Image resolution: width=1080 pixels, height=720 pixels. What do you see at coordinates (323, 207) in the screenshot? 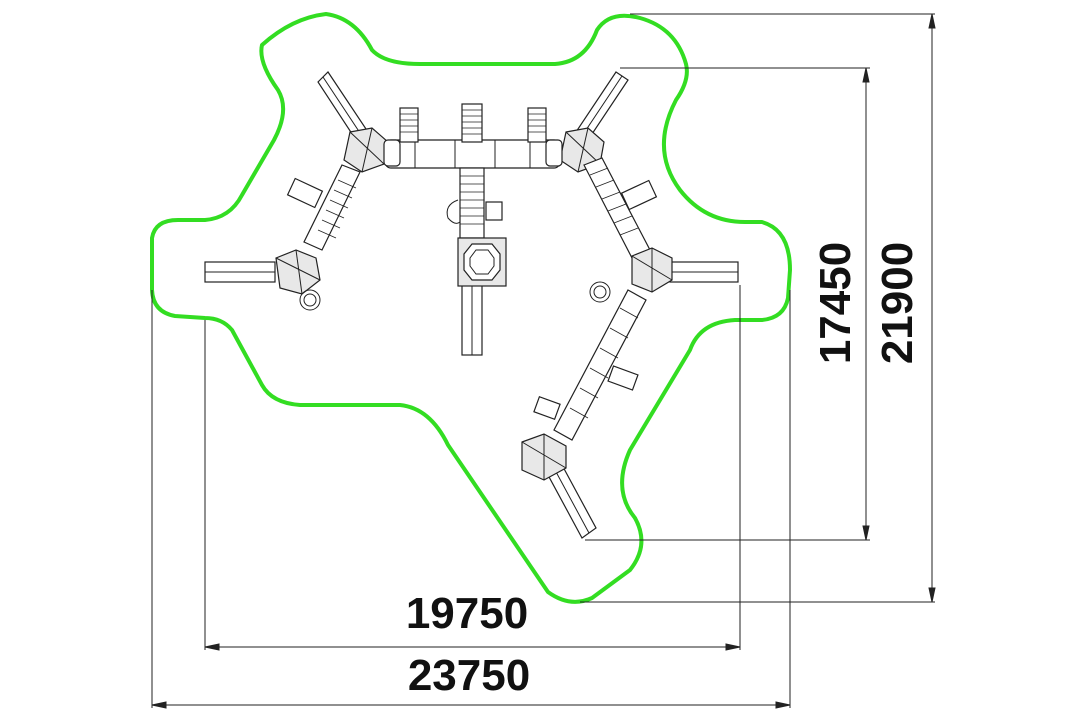
I see `left-bridge` at bounding box center [323, 207].